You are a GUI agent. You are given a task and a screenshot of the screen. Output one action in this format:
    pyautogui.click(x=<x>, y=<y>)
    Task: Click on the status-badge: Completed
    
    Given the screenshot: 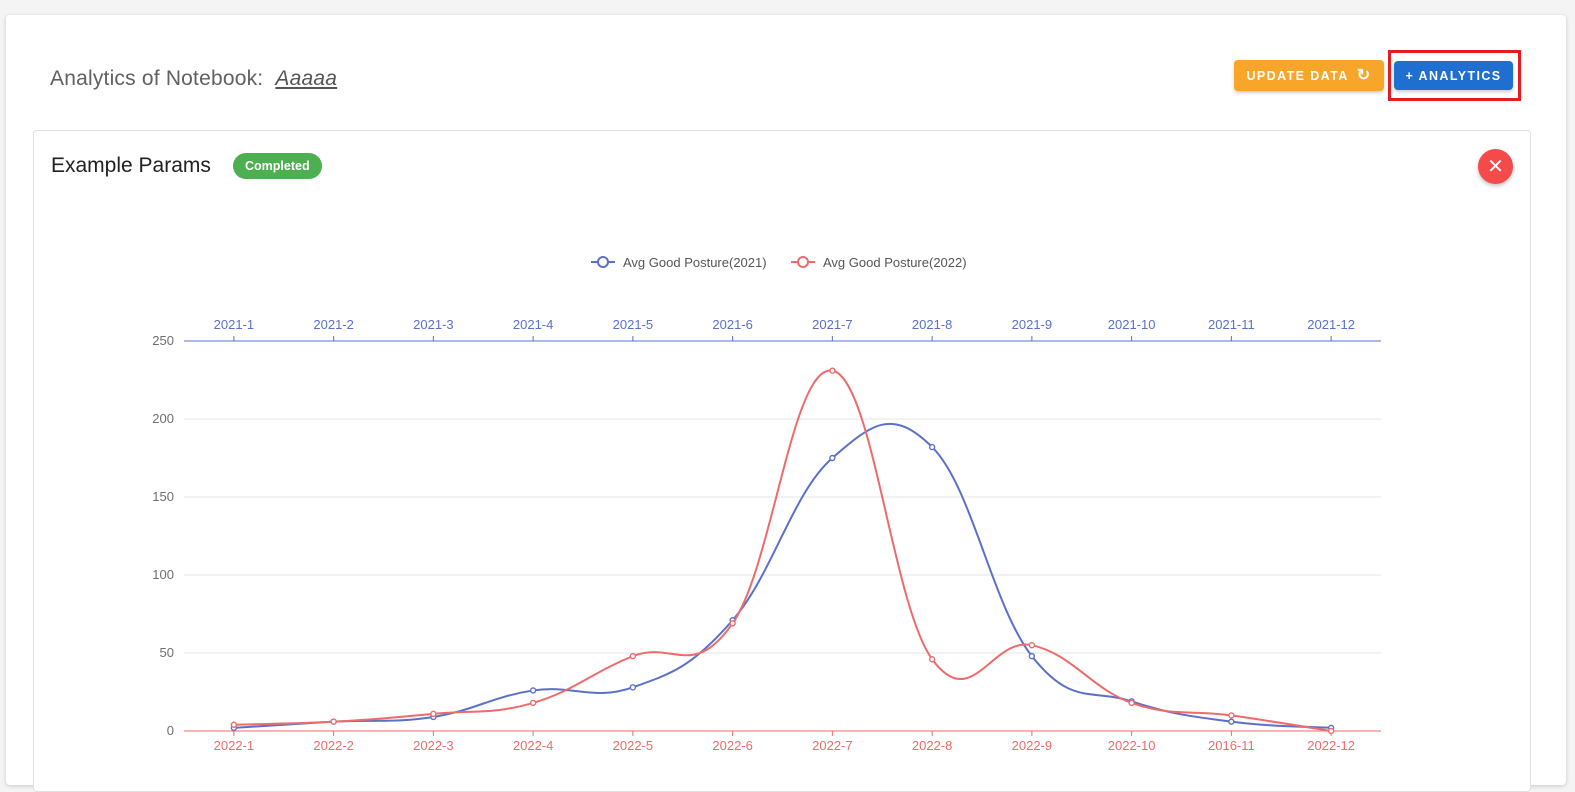 What is the action you would take?
    pyautogui.click(x=277, y=166)
    